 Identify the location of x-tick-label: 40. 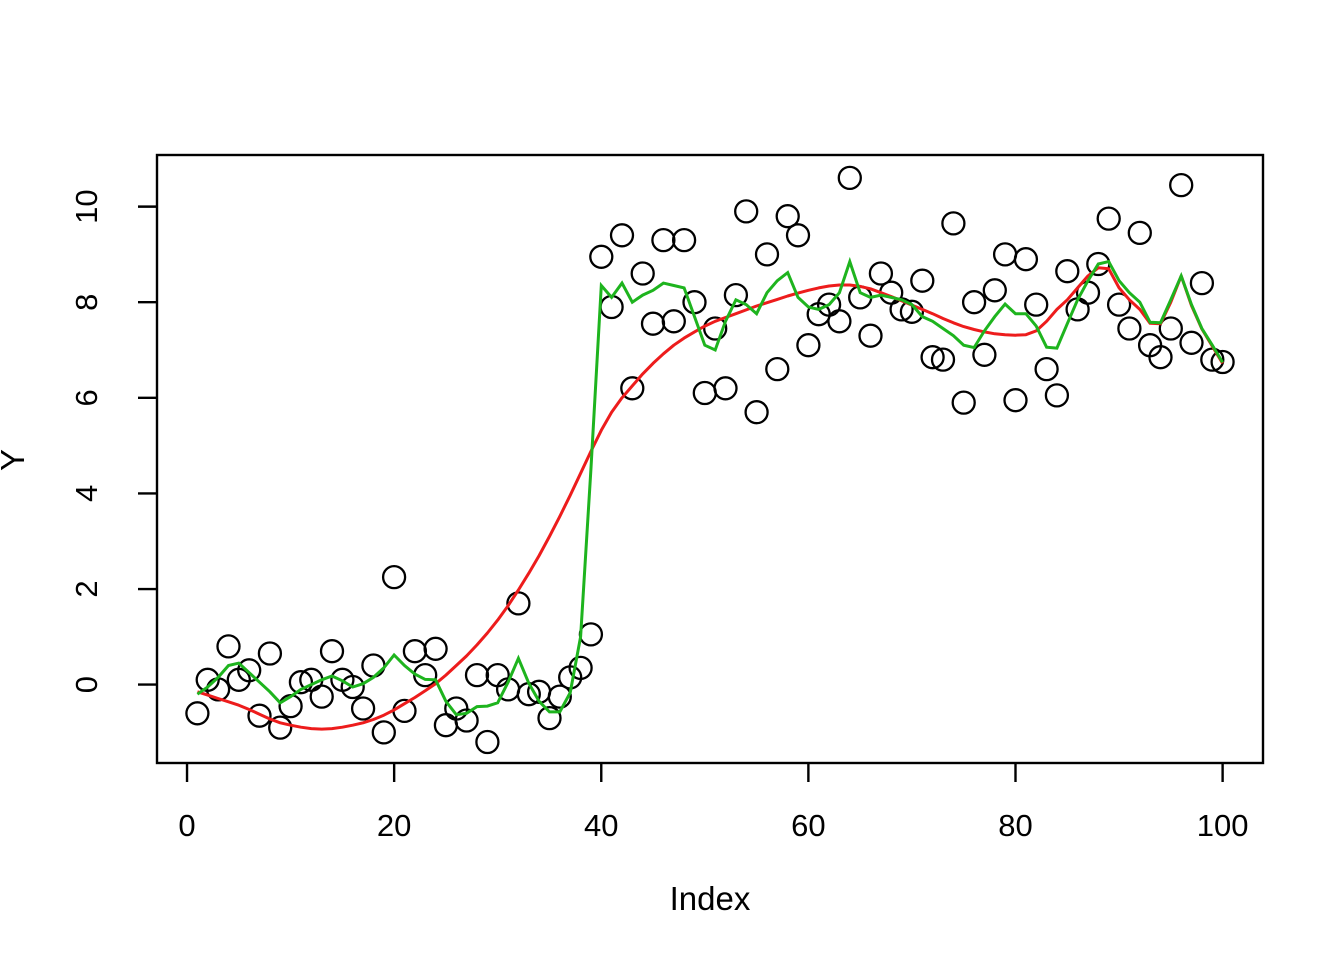
(601, 825).